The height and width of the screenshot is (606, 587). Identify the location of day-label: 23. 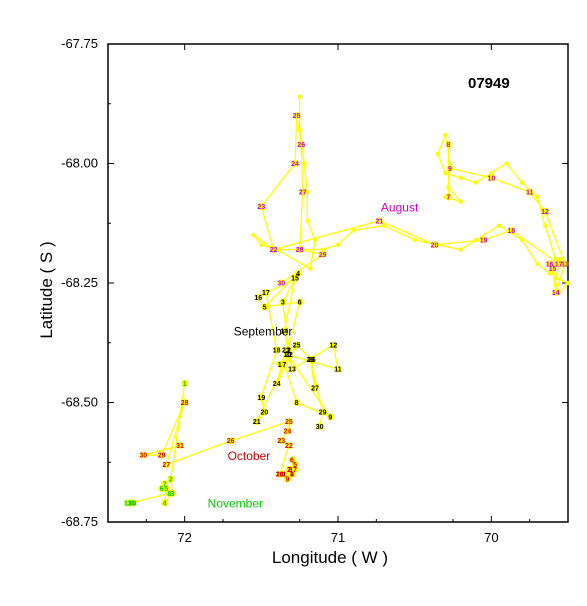
(281, 441).